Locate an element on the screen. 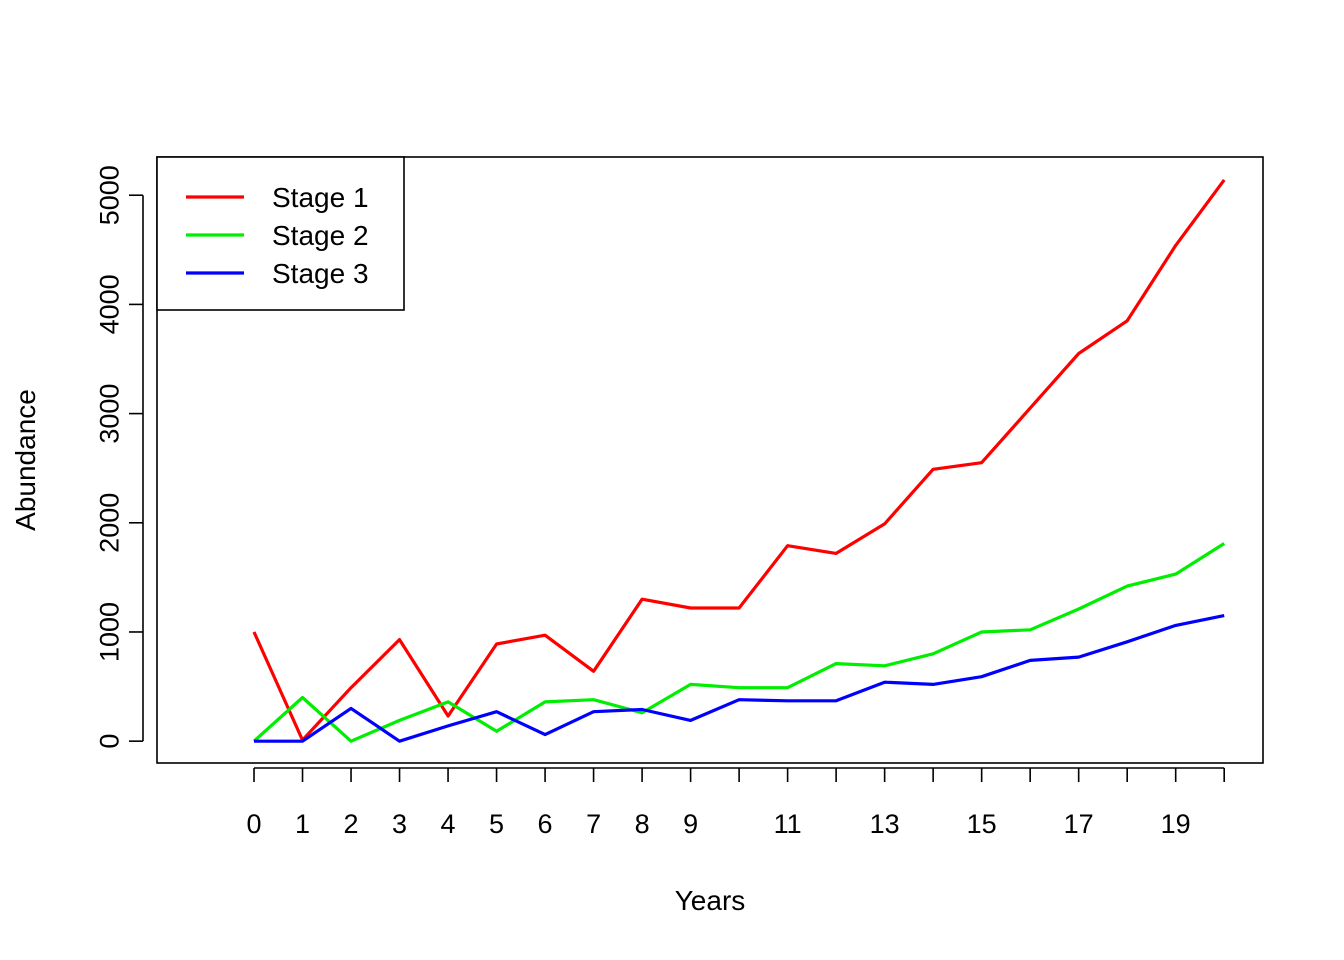 The height and width of the screenshot is (960, 1344). x-tick-label: 0 is located at coordinates (254, 824).